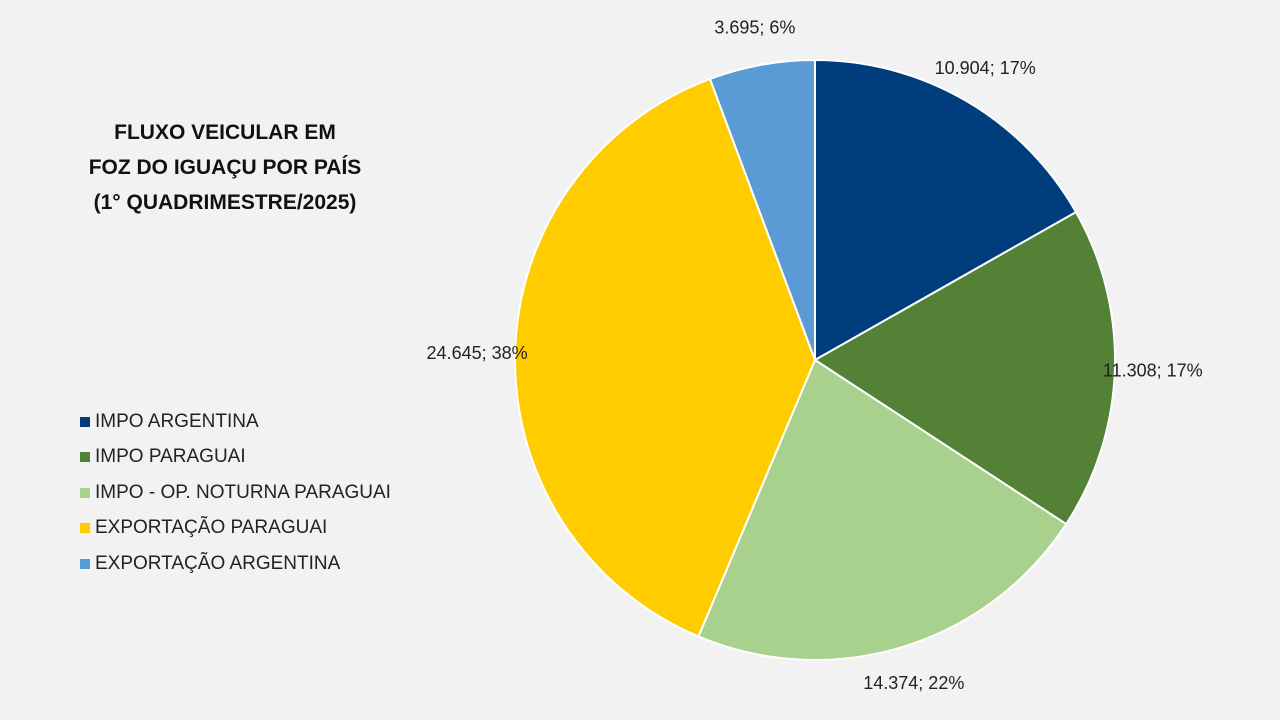  I want to click on data-label-impo-op-noturna-paraguai: 14.374; 22%, so click(913, 683).